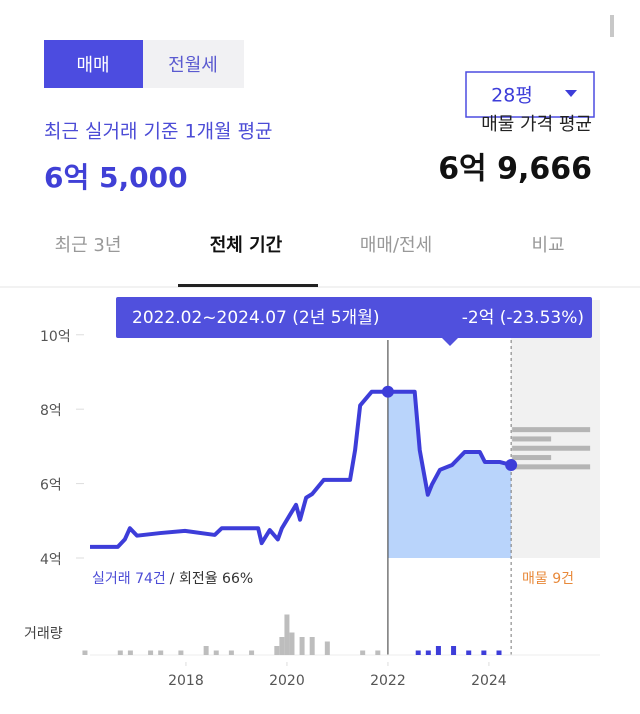 This screenshot has width=640, height=714. What do you see at coordinates (536, 124) in the screenshot?
I see `listing-label: 매물 가격 평균` at bounding box center [536, 124].